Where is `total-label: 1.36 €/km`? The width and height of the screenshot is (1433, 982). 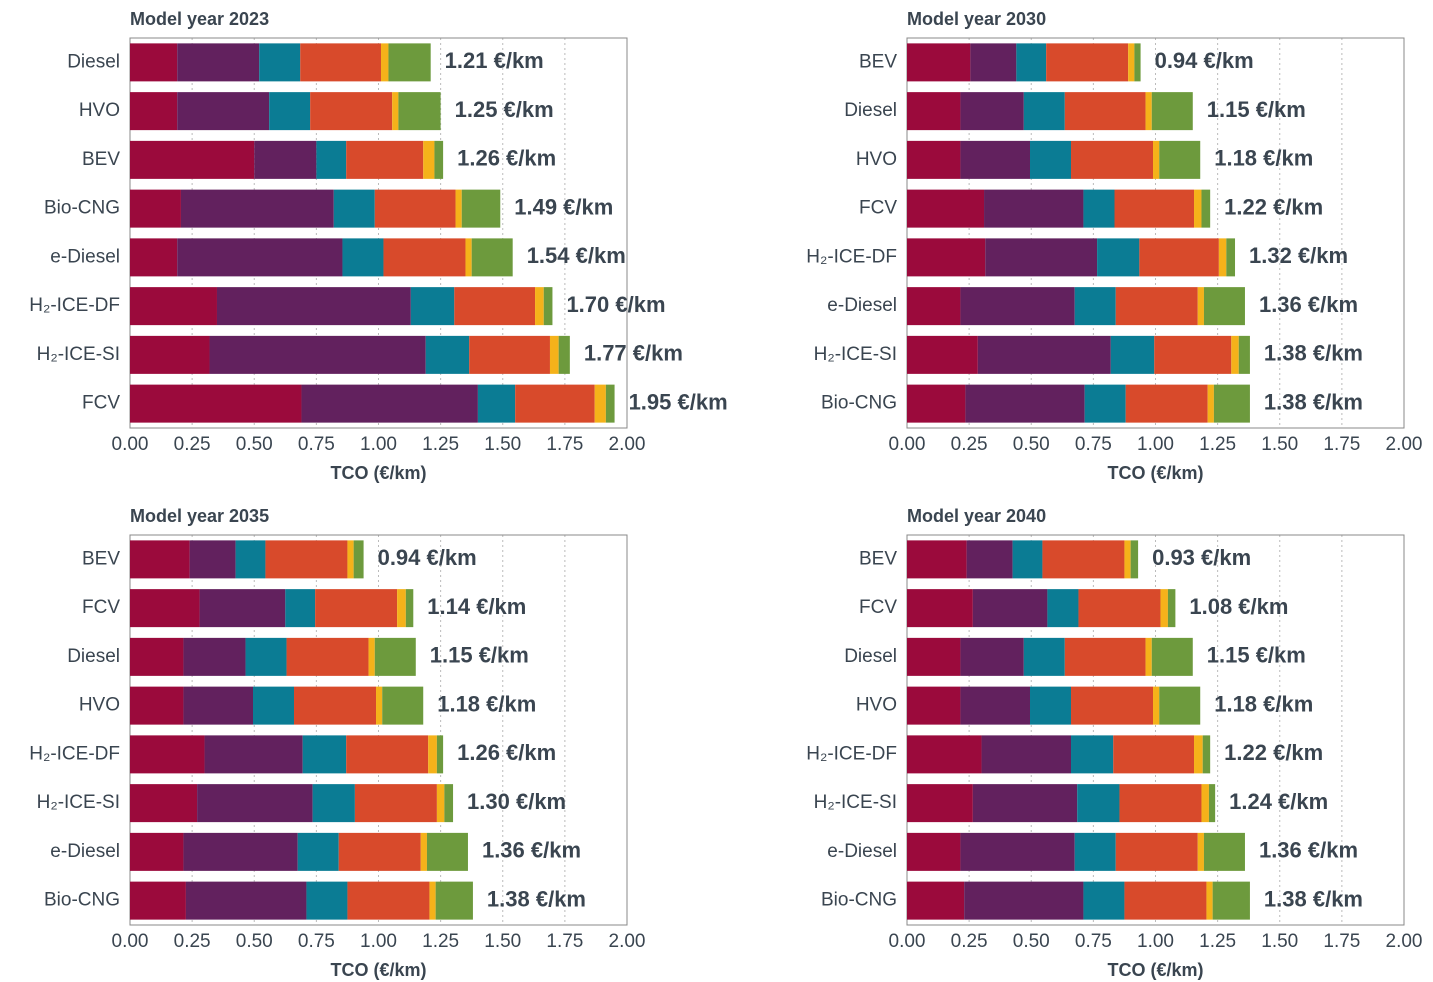 total-label: 1.36 €/km is located at coordinates (1308, 304).